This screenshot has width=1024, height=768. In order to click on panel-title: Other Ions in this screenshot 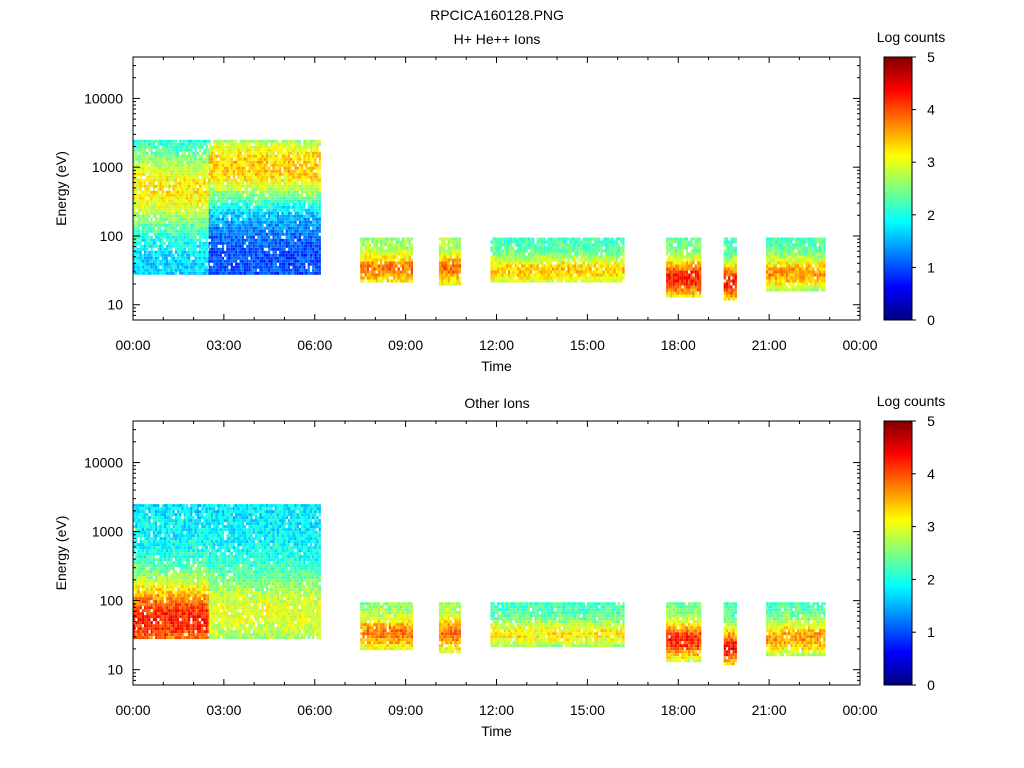, I will do `click(496, 403)`.